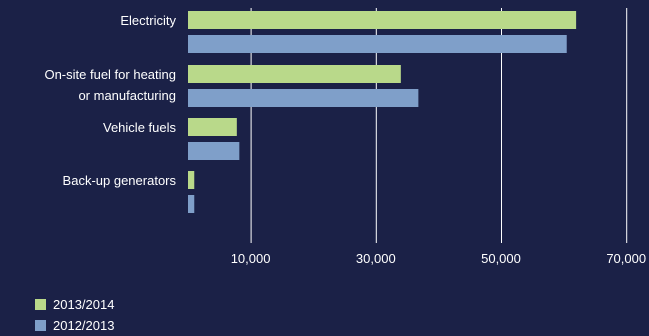 The width and height of the screenshot is (649, 336). What do you see at coordinates (139, 127) in the screenshot?
I see `category-label: Vehicle fuels` at bounding box center [139, 127].